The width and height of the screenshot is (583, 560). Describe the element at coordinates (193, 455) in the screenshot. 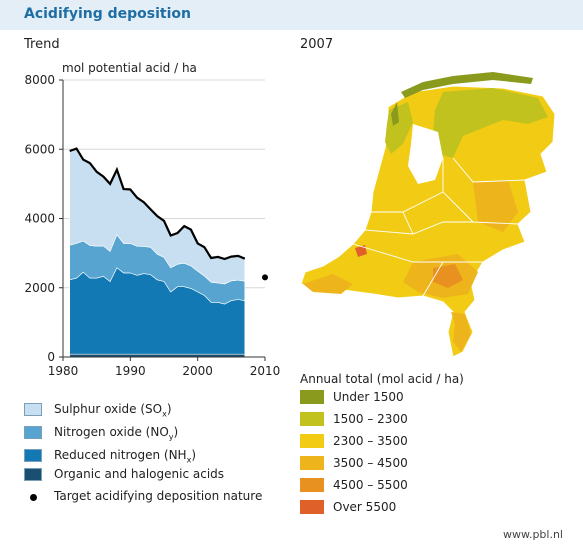

I see `legend-close-nhx: )` at that location.